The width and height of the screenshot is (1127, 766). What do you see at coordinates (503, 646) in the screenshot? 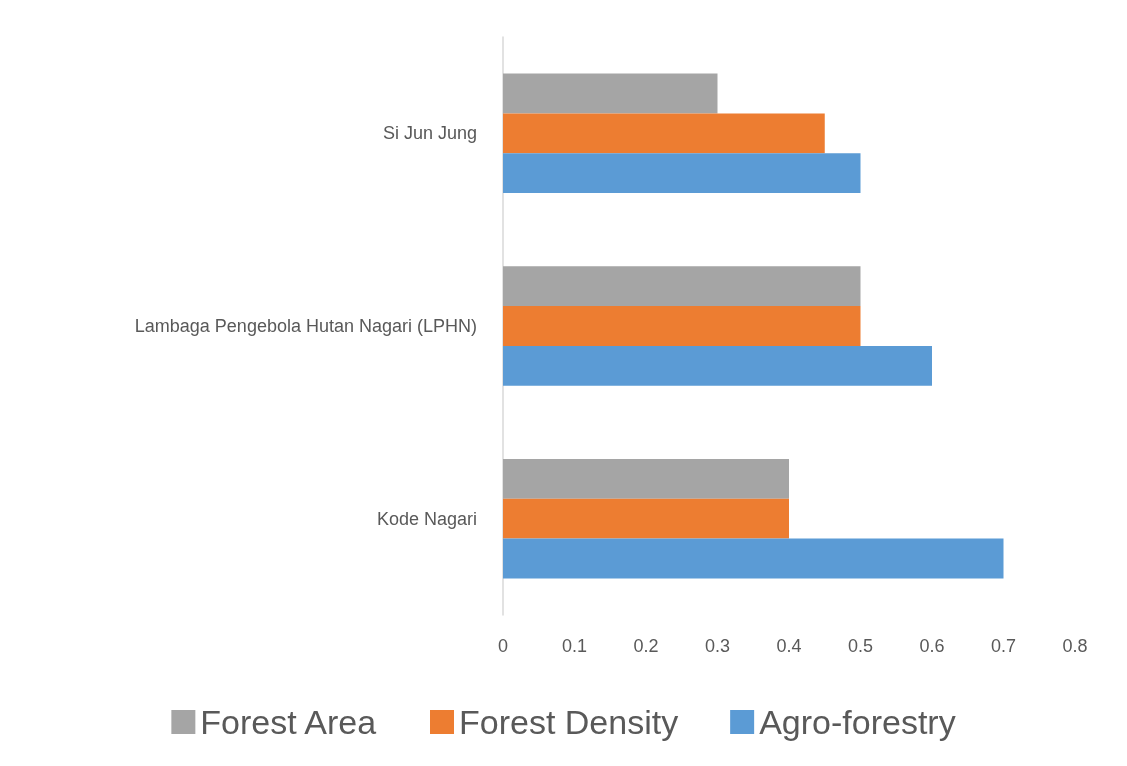
I see `x-tick-label: 0` at bounding box center [503, 646].